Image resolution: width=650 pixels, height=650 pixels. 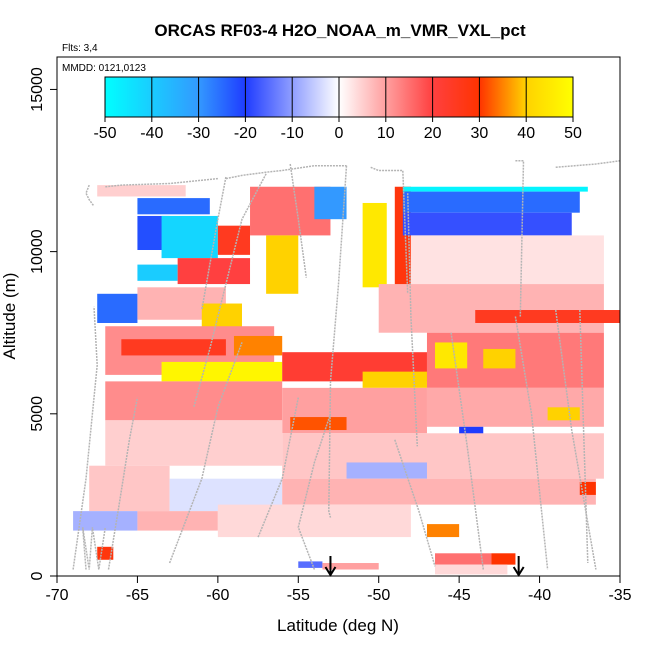 What do you see at coordinates (573, 133) in the screenshot?
I see `colorbar-tick-label: 50` at bounding box center [573, 133].